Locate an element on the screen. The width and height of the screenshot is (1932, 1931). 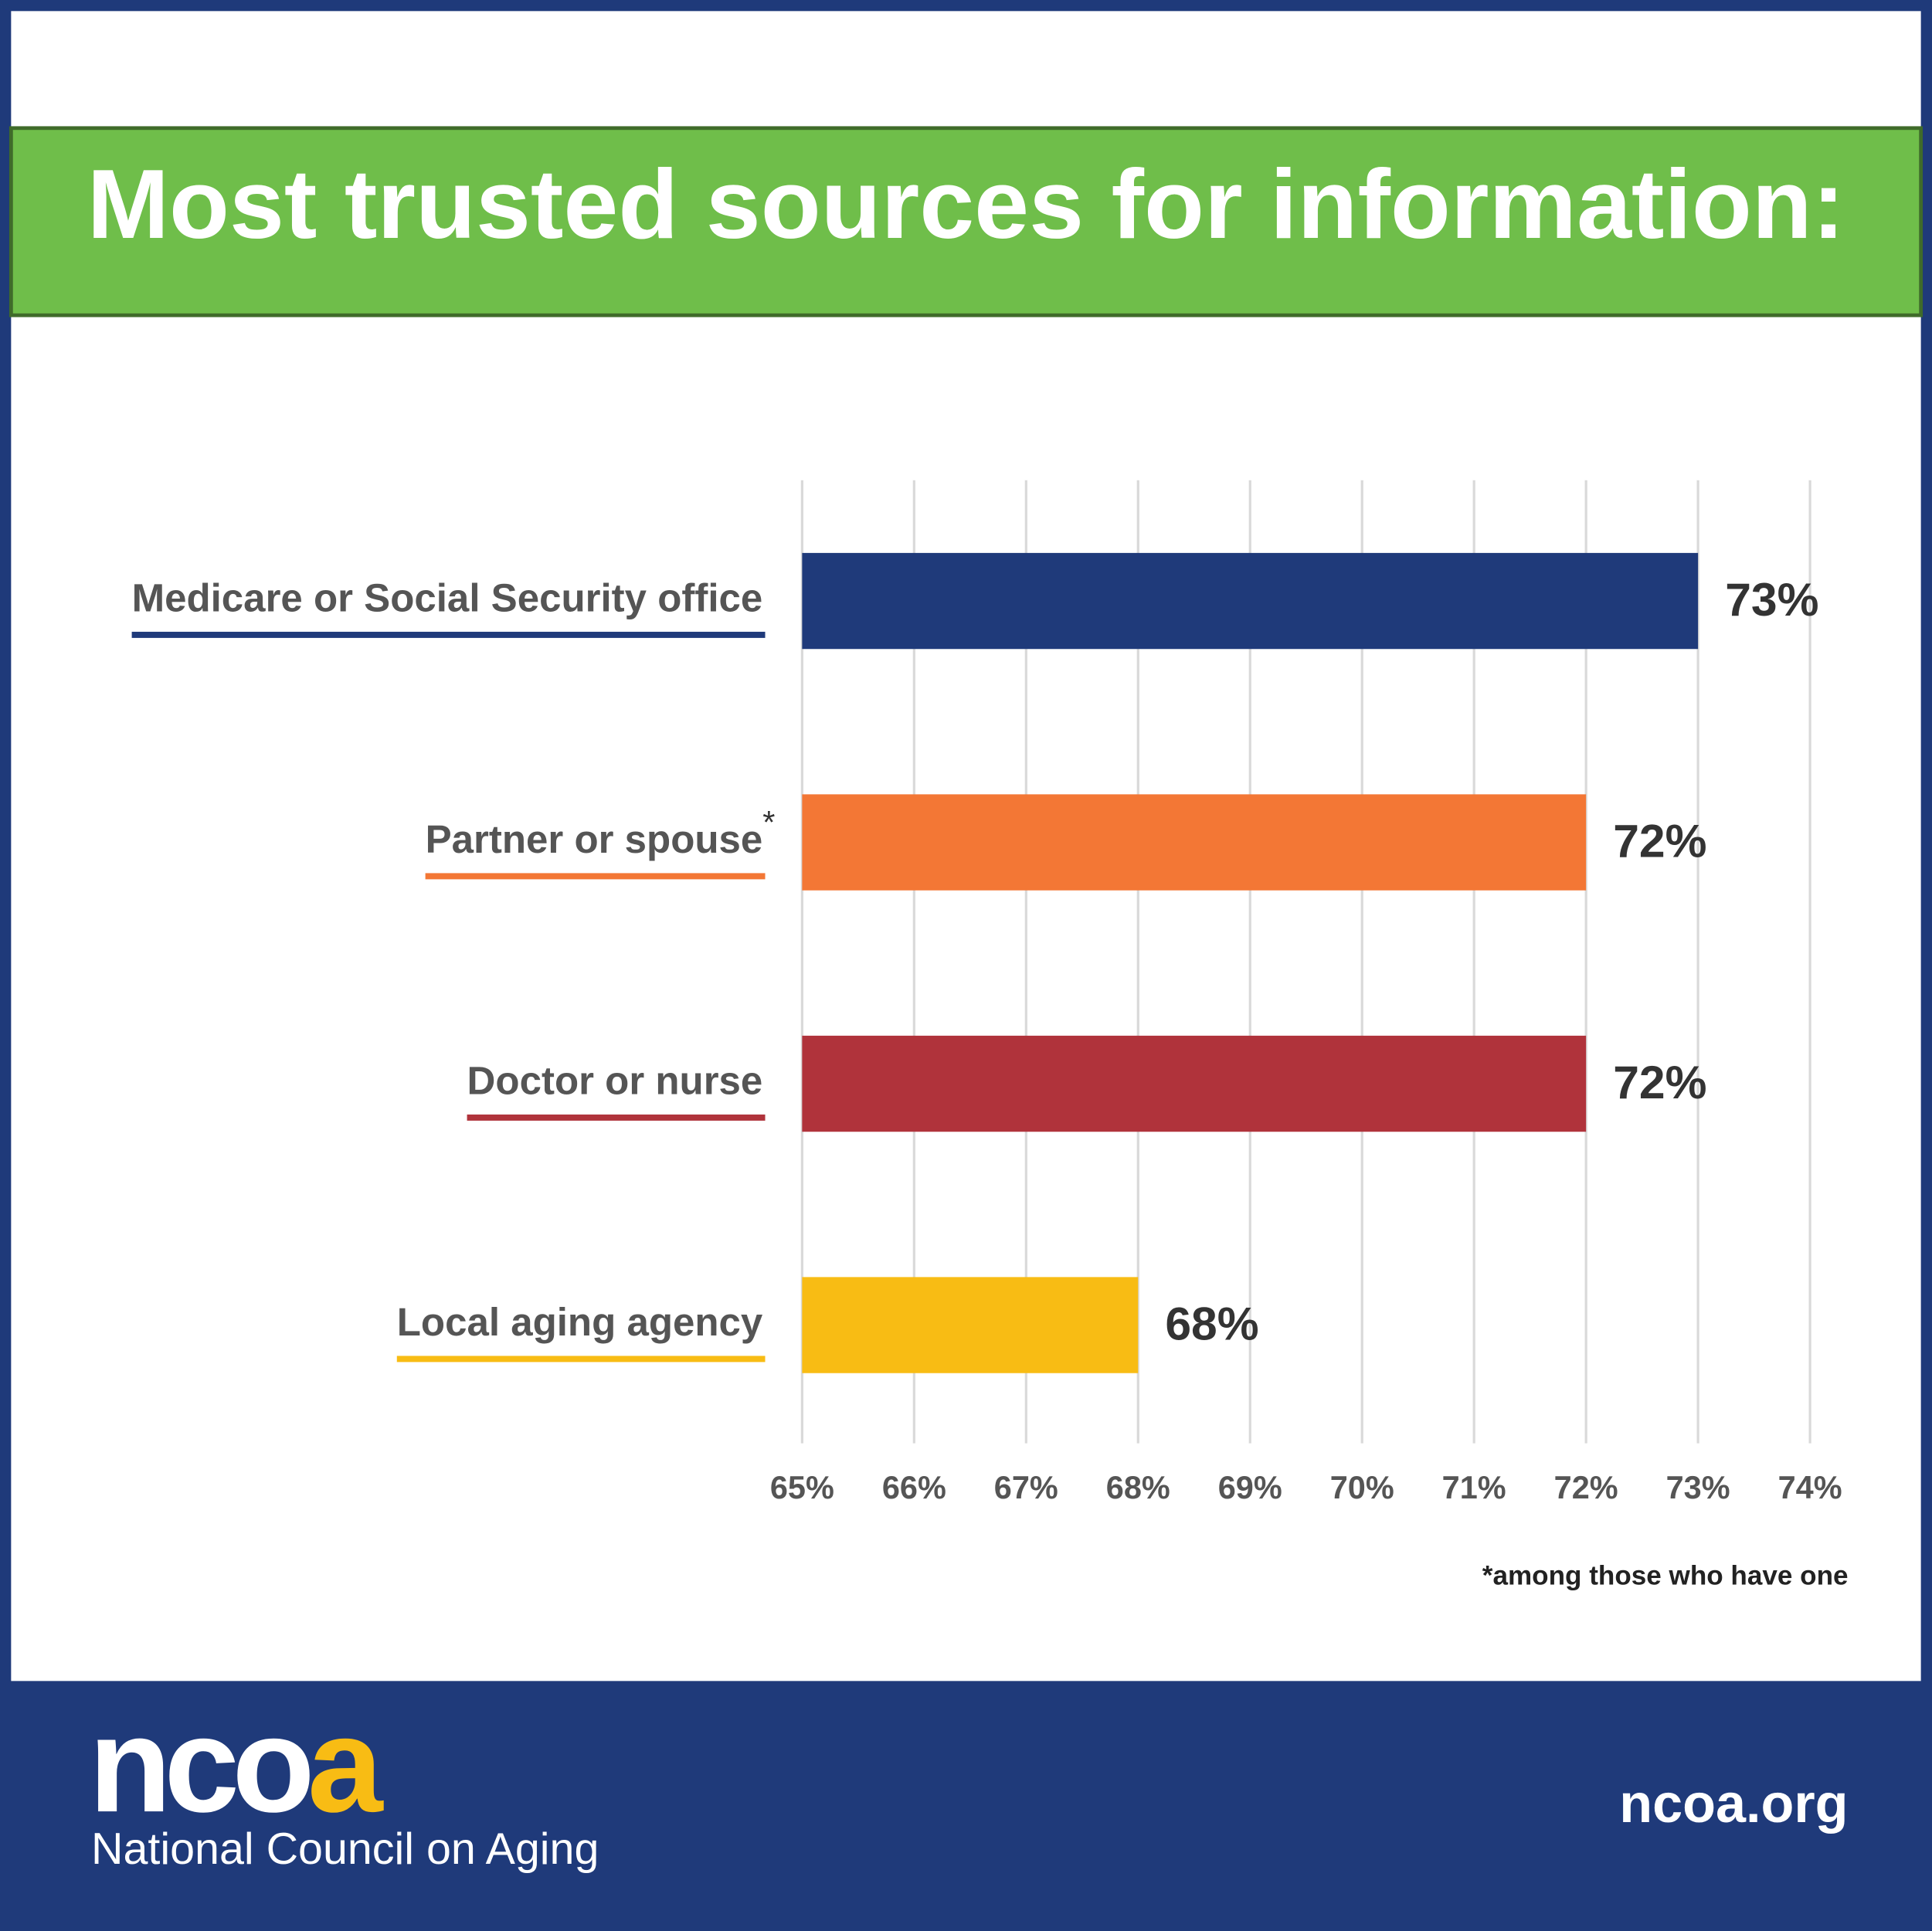
category-label: Partner or spouse is located at coordinates (595, 839).